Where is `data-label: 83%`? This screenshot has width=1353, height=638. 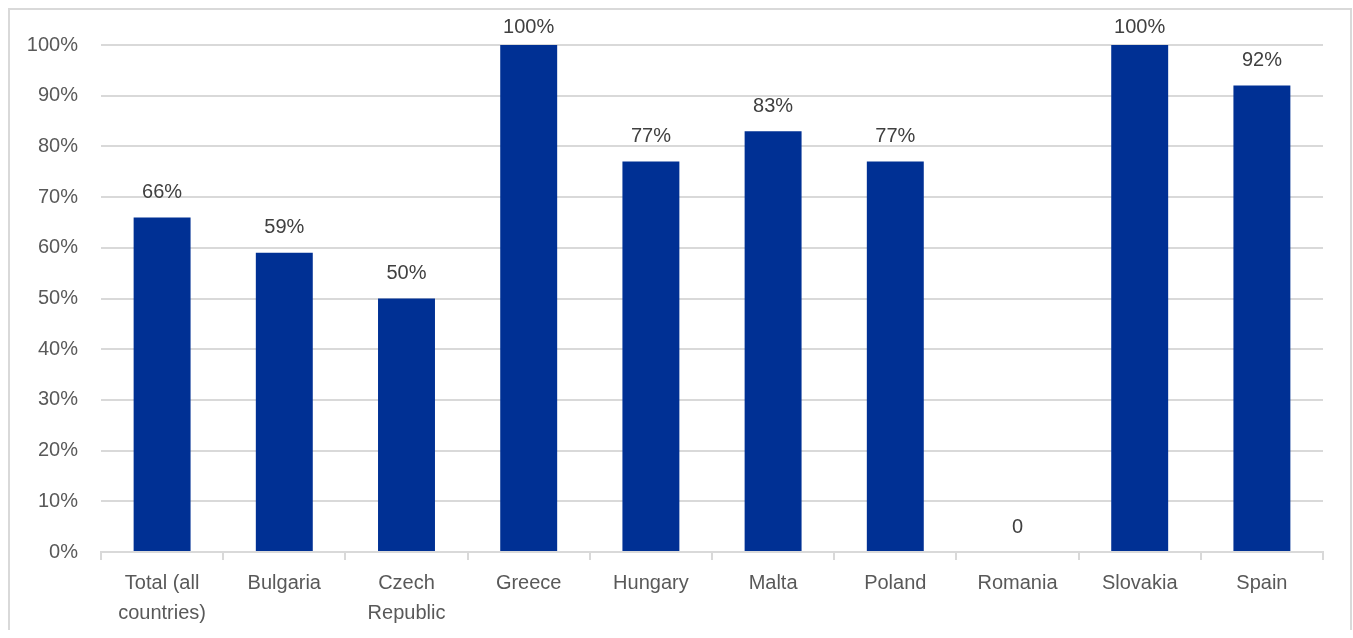
data-label: 83% is located at coordinates (773, 104).